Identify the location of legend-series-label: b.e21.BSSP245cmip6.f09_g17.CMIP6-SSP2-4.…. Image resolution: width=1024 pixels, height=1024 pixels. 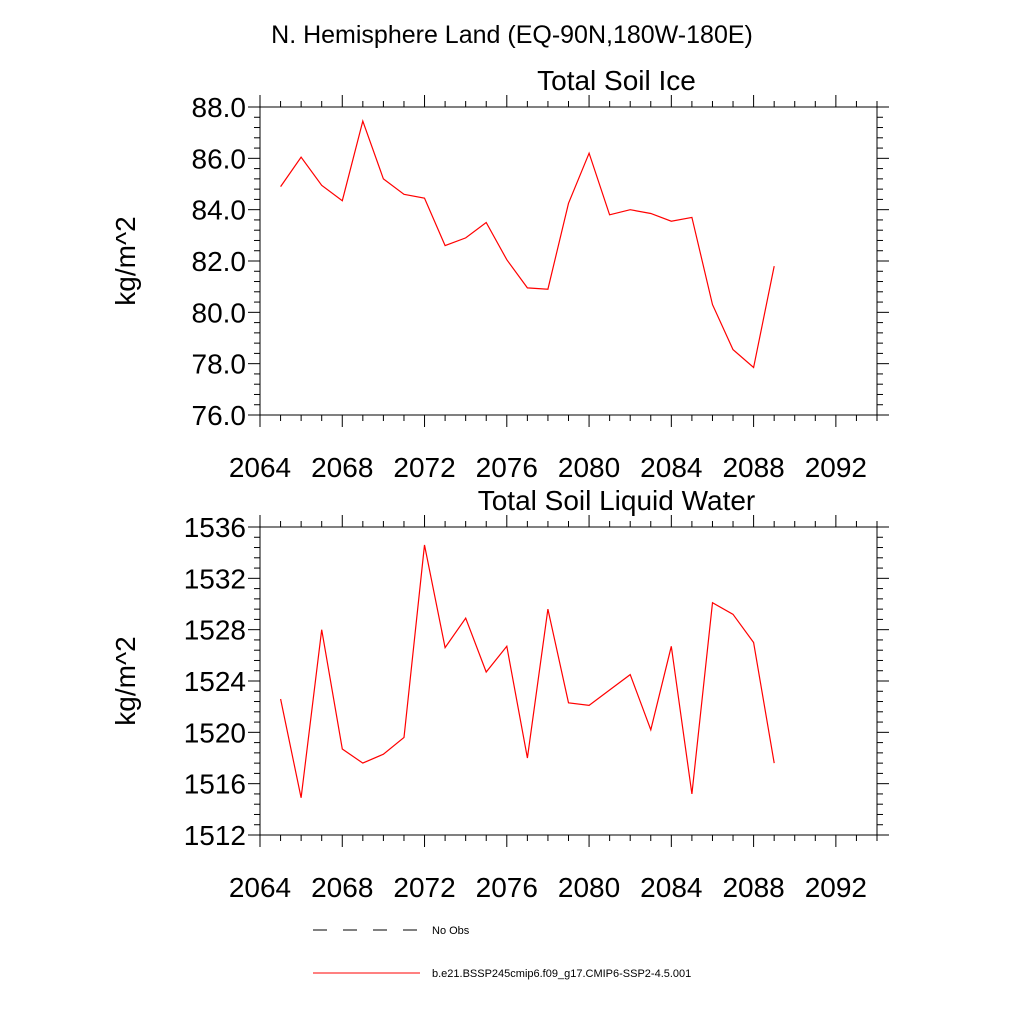
(561, 974).